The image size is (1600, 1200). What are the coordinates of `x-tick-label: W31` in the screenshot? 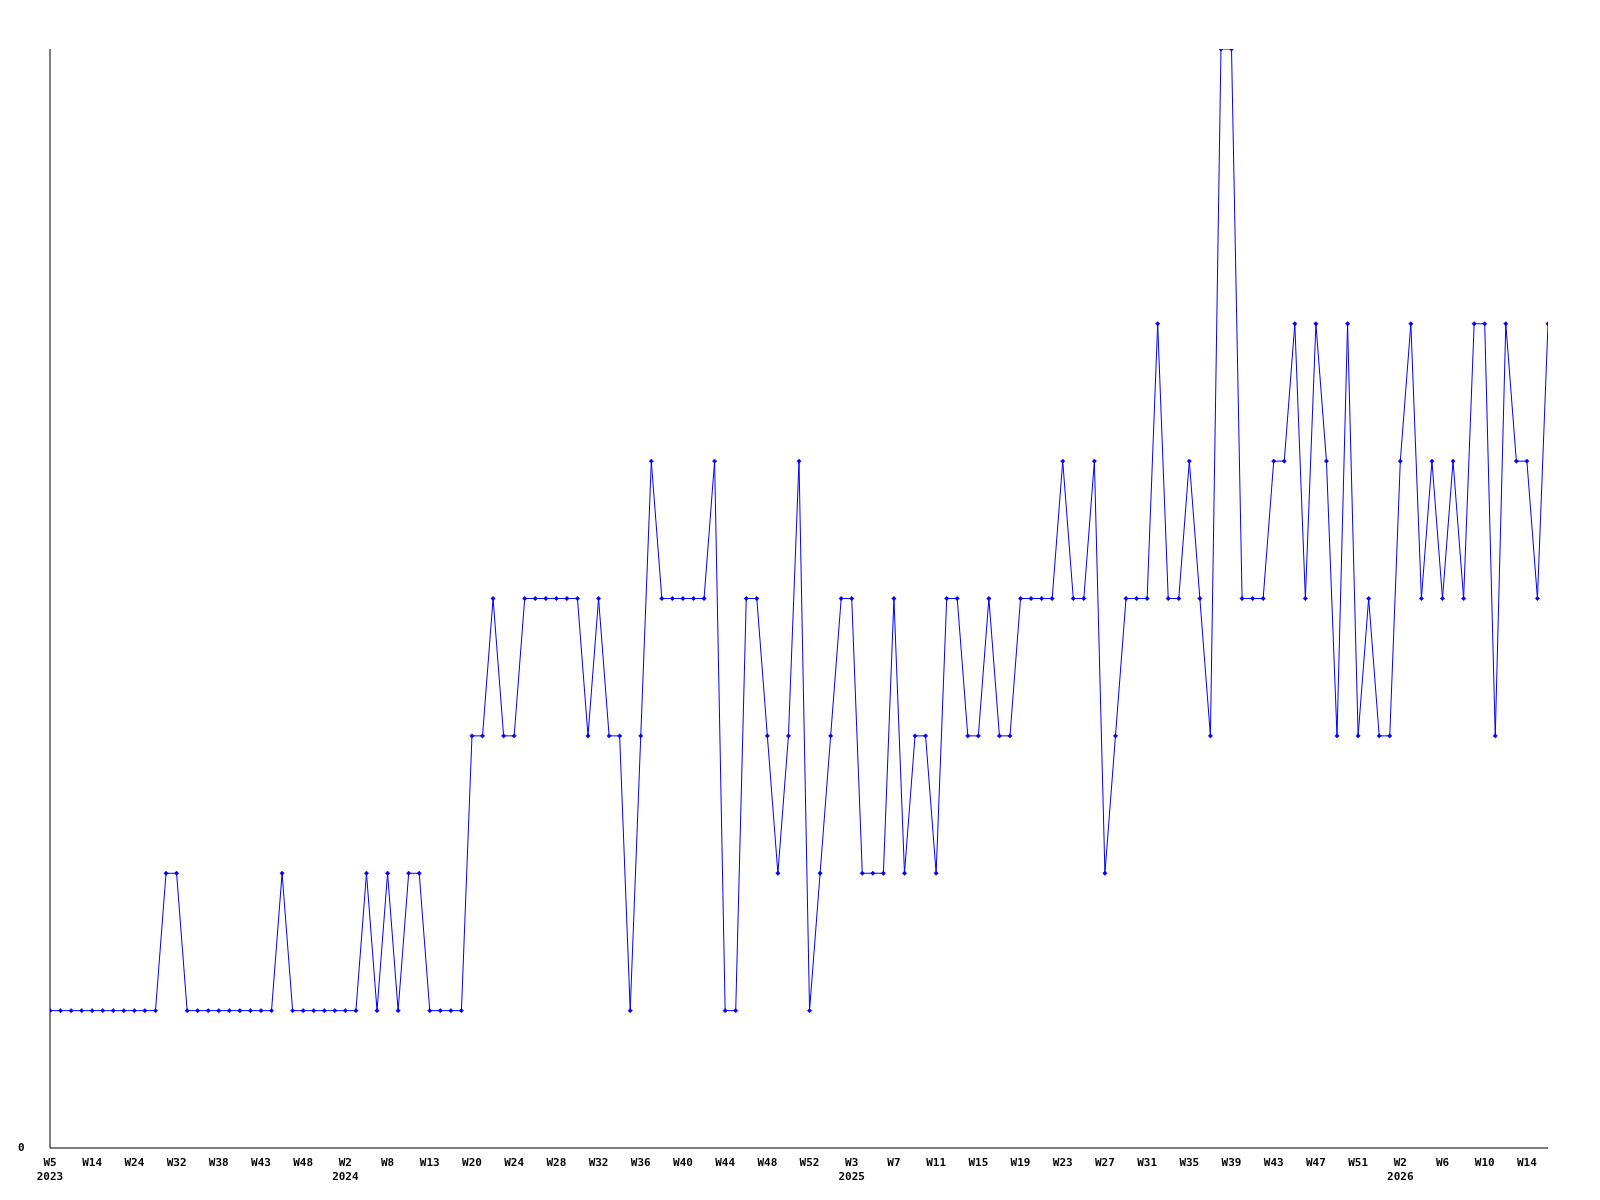 It's located at (1147, 1162).